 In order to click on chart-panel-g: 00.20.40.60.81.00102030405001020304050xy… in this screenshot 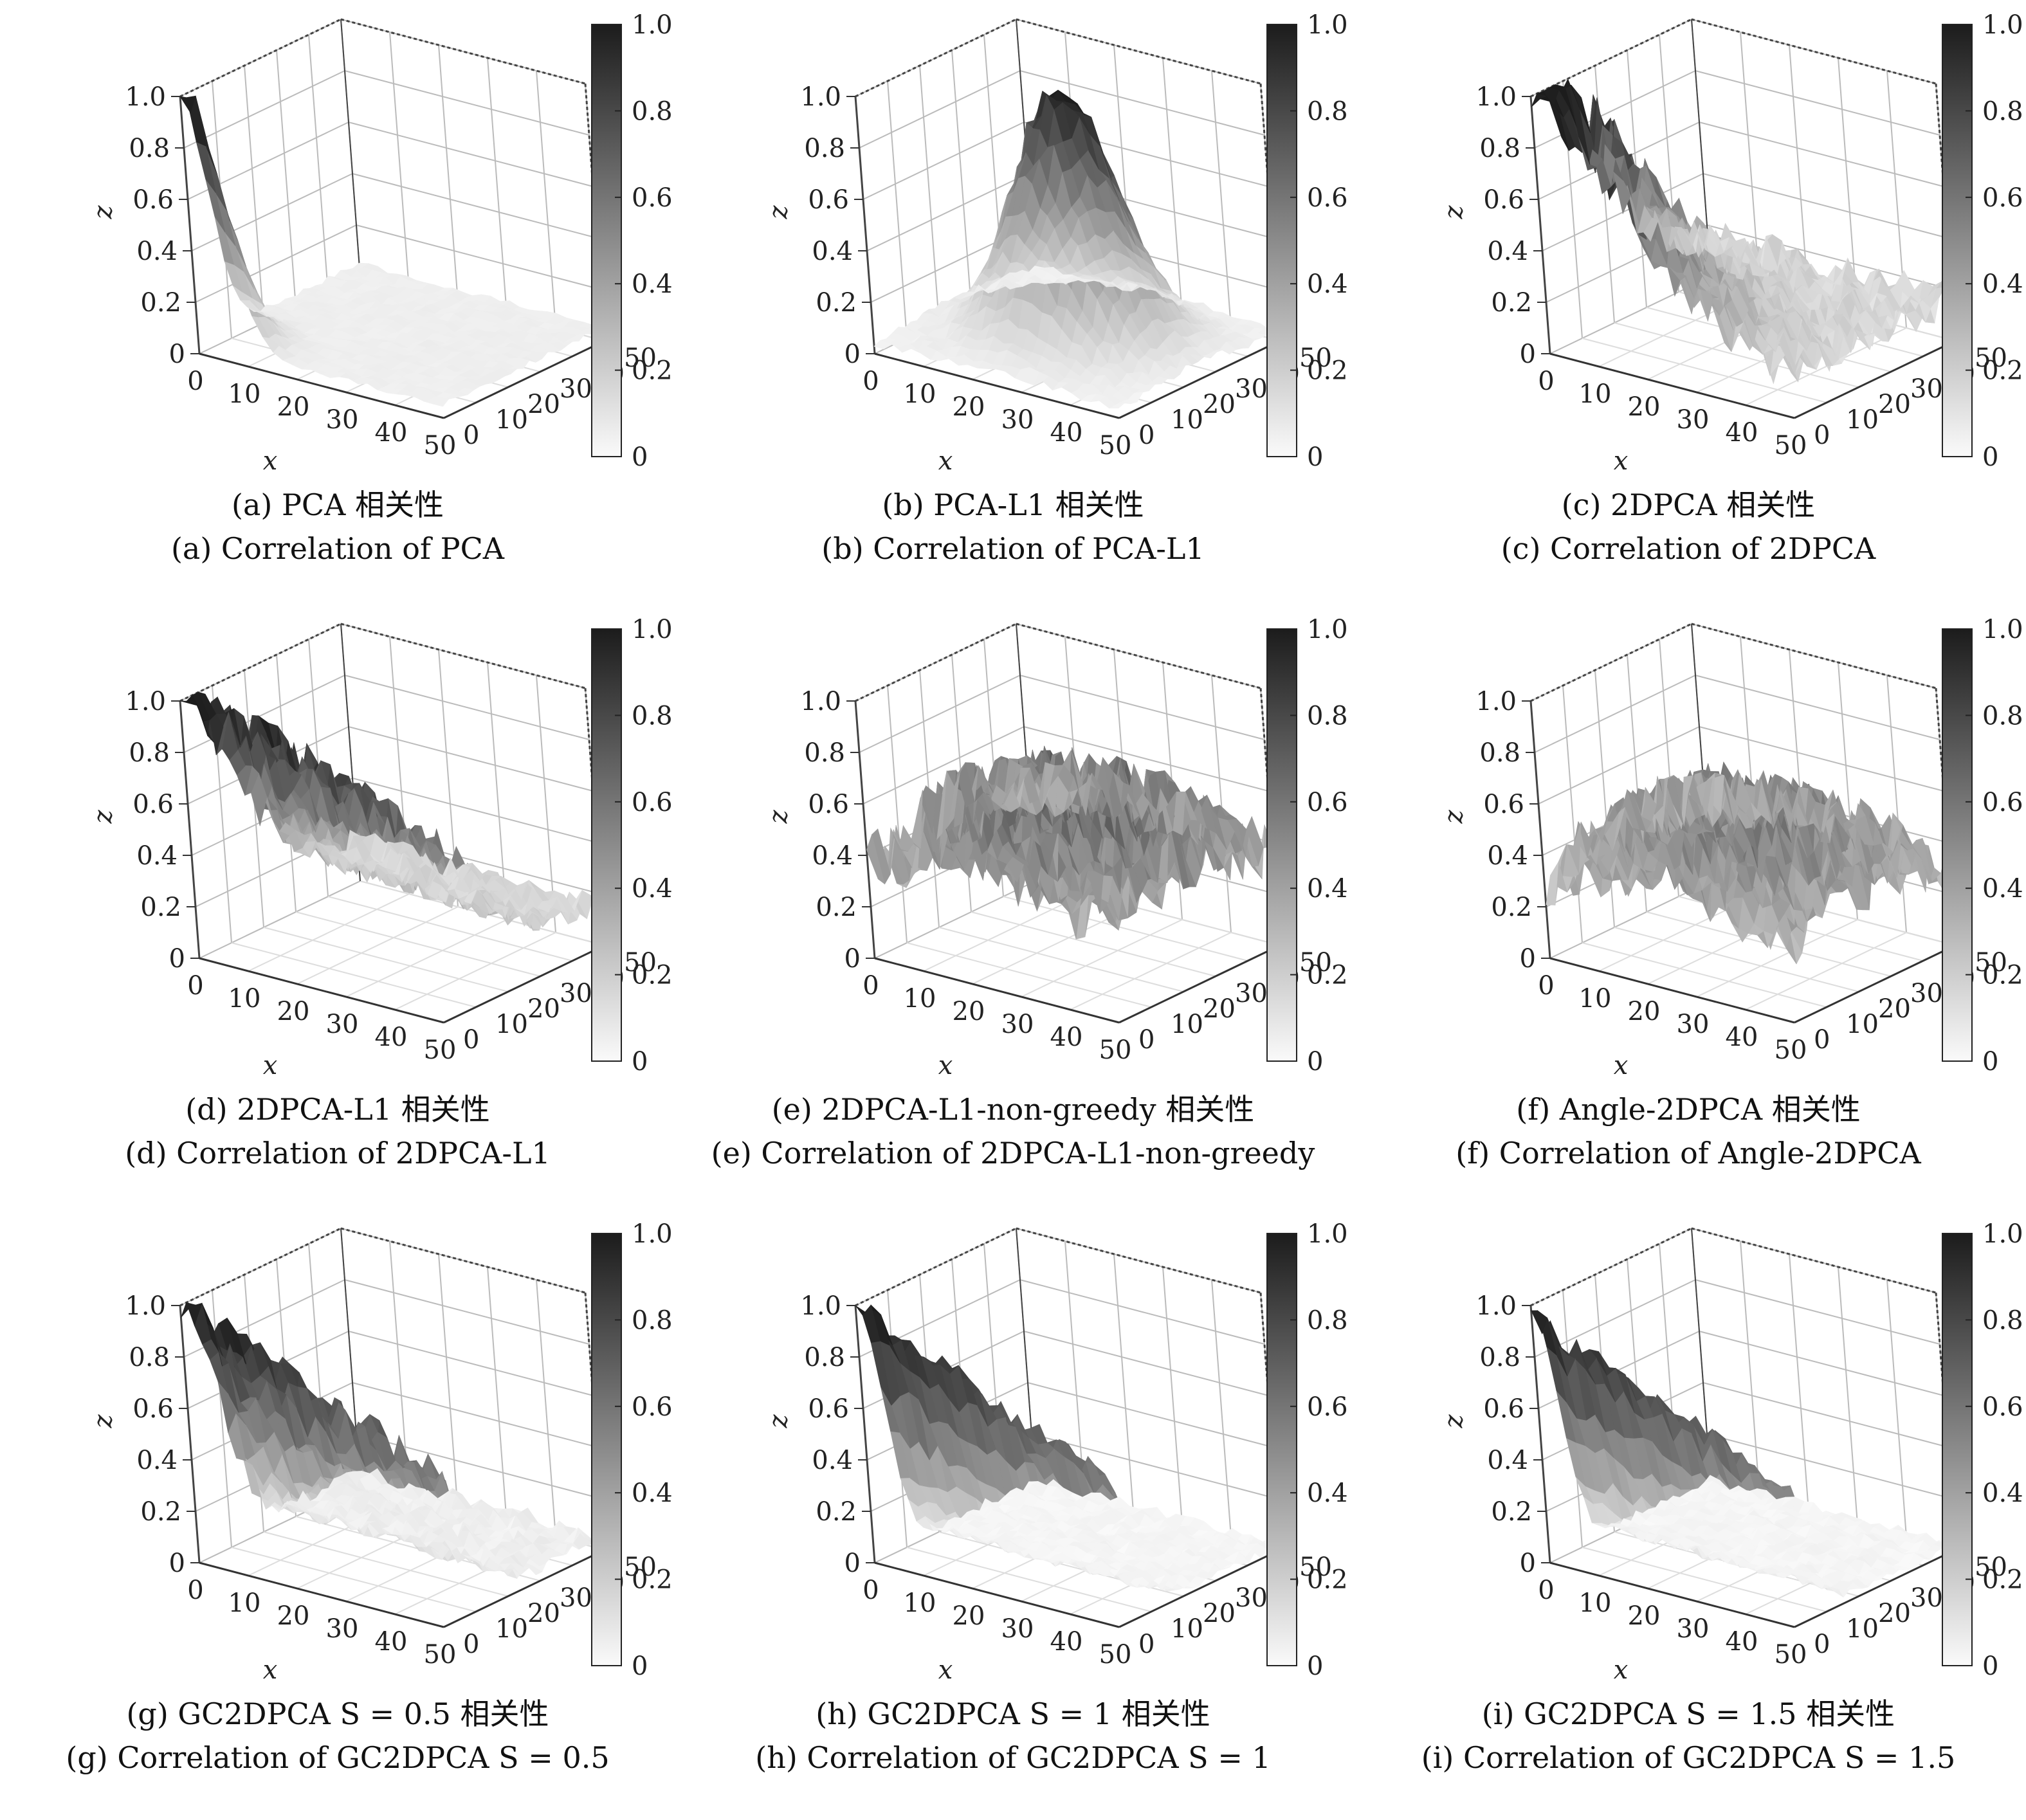, I will do `click(337, 1517)`.